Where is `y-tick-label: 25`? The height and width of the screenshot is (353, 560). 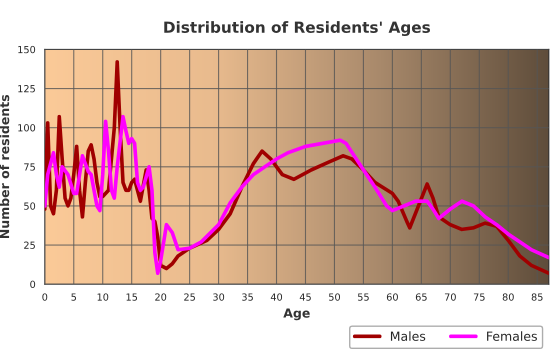
y-tick-label: 25 is located at coordinates (29, 245).